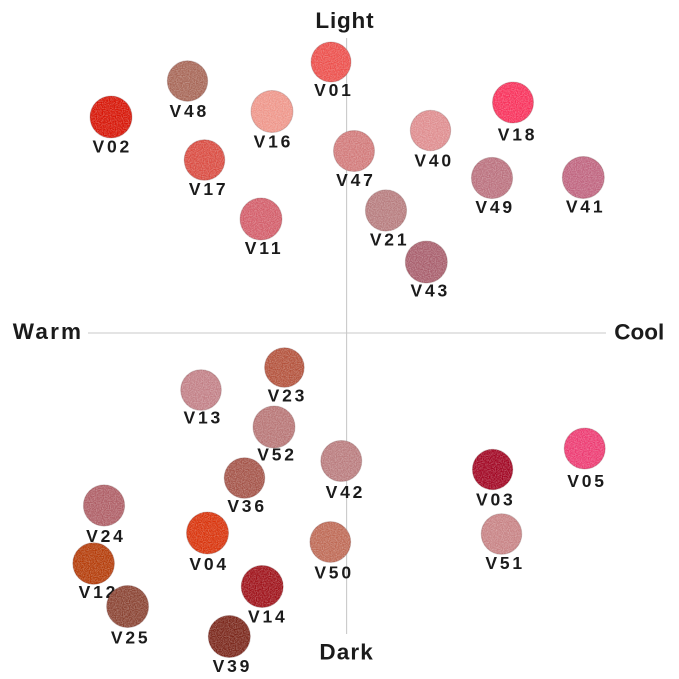 The width and height of the screenshot is (679, 679). I want to click on svg-text: V01, so click(334, 90).